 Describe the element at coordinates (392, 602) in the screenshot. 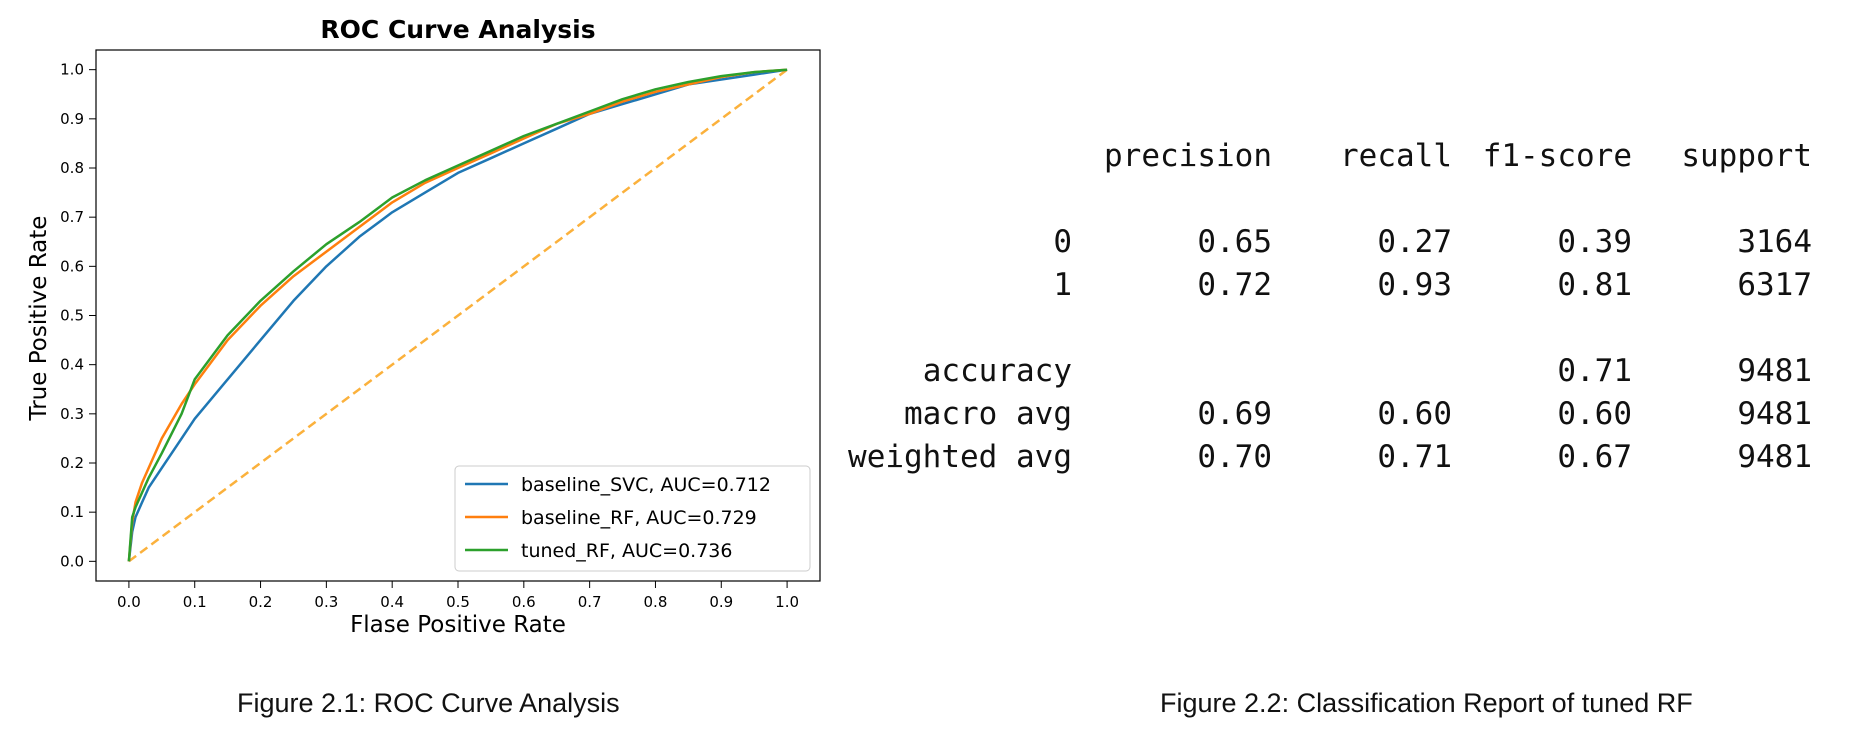

I see `x-tick-label: 0.4` at that location.